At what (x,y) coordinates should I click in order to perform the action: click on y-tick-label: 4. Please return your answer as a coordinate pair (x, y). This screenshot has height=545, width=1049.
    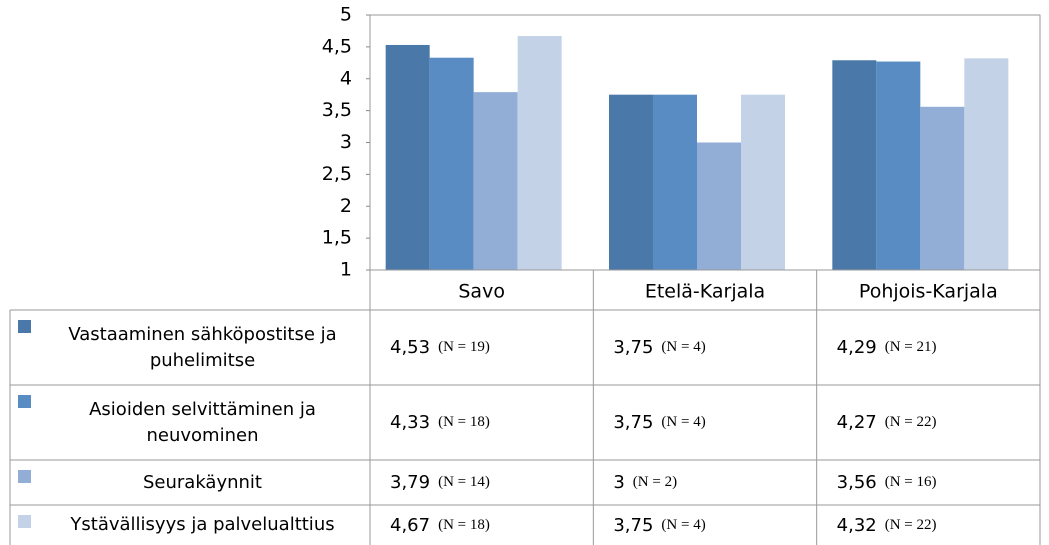
    Looking at the image, I should click on (346, 78).